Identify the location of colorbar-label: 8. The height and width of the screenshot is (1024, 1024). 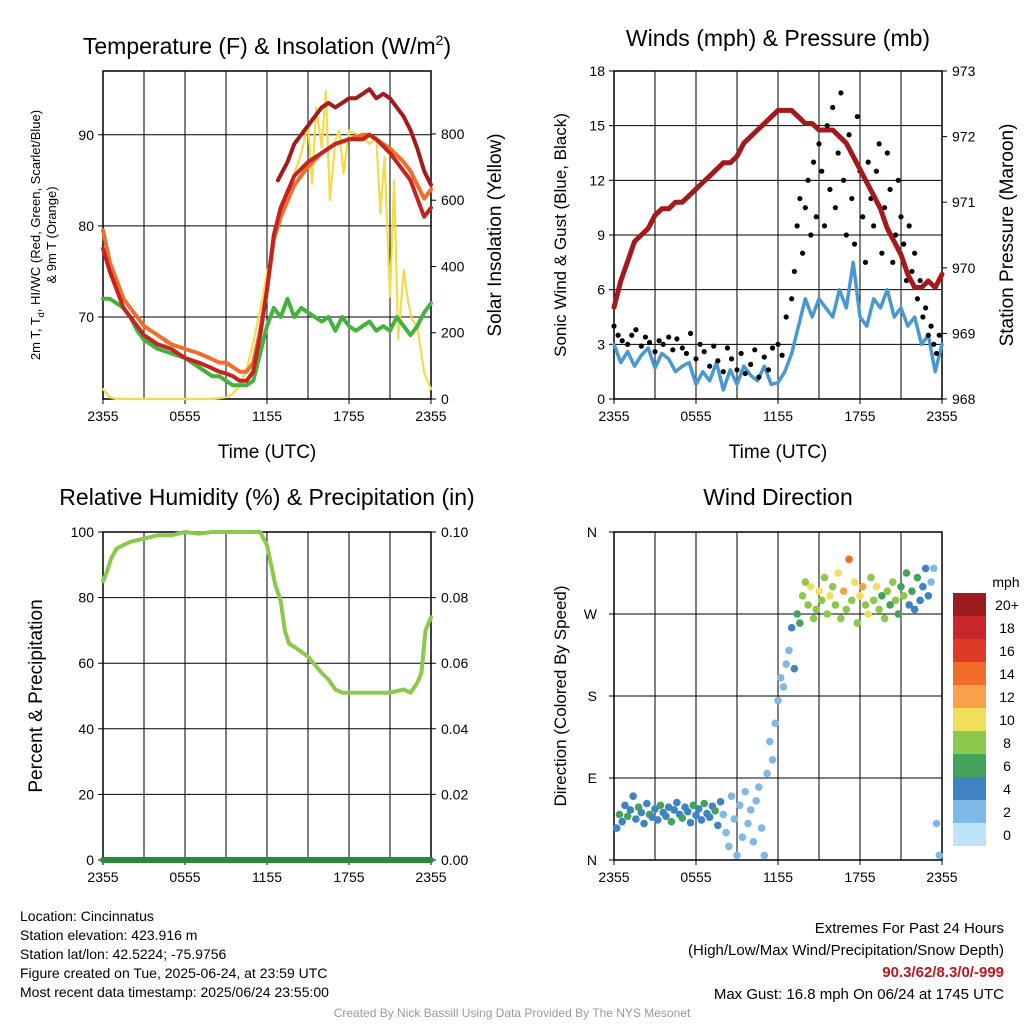
(1007, 743).